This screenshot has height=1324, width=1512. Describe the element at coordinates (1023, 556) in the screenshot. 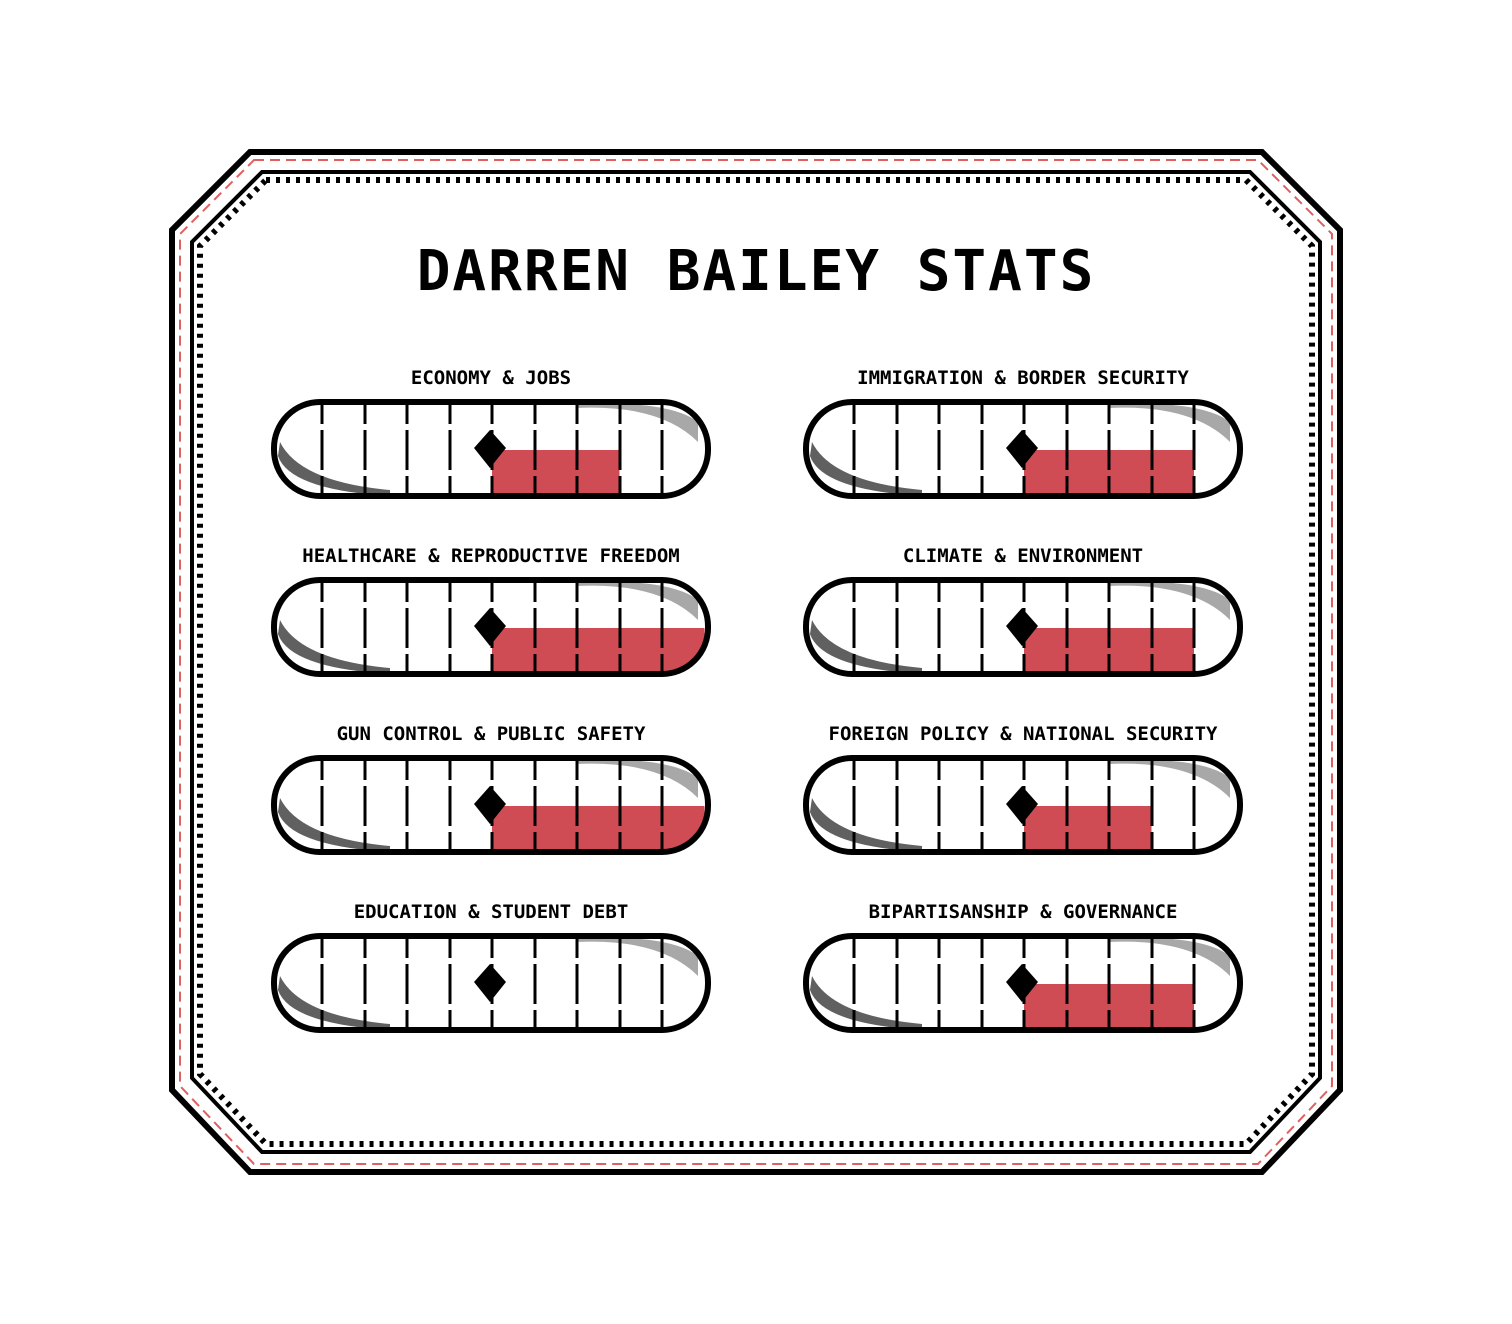

I see `stat-label: CLIMATE & ENVIRONMENT` at that location.